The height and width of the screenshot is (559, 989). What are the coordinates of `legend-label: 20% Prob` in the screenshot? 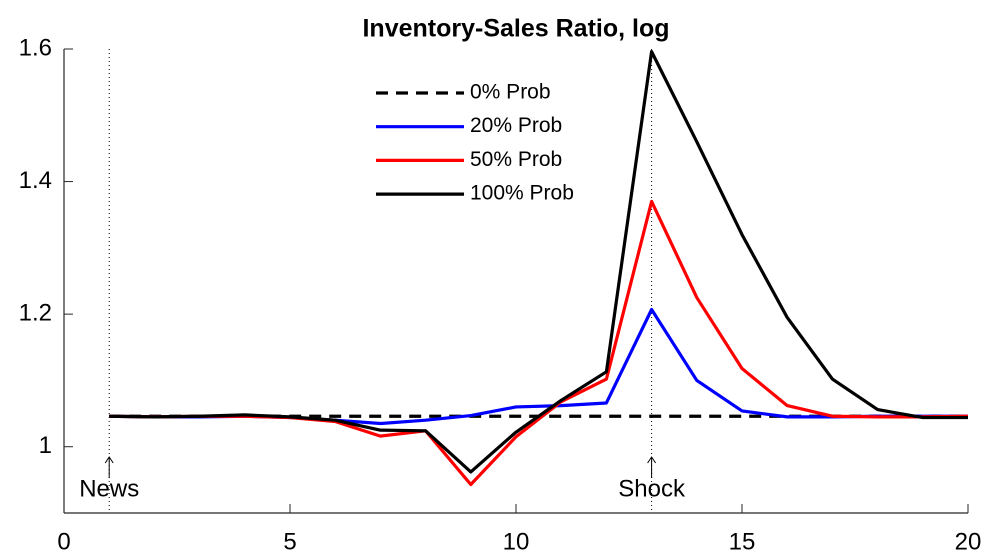 It's located at (516, 125).